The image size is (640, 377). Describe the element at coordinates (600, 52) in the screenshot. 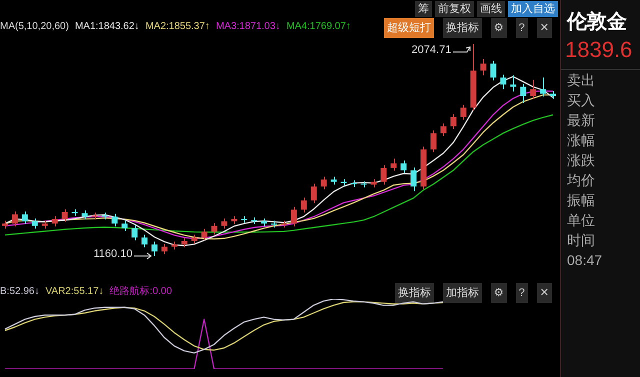

I see `text: 1839.6` at that location.